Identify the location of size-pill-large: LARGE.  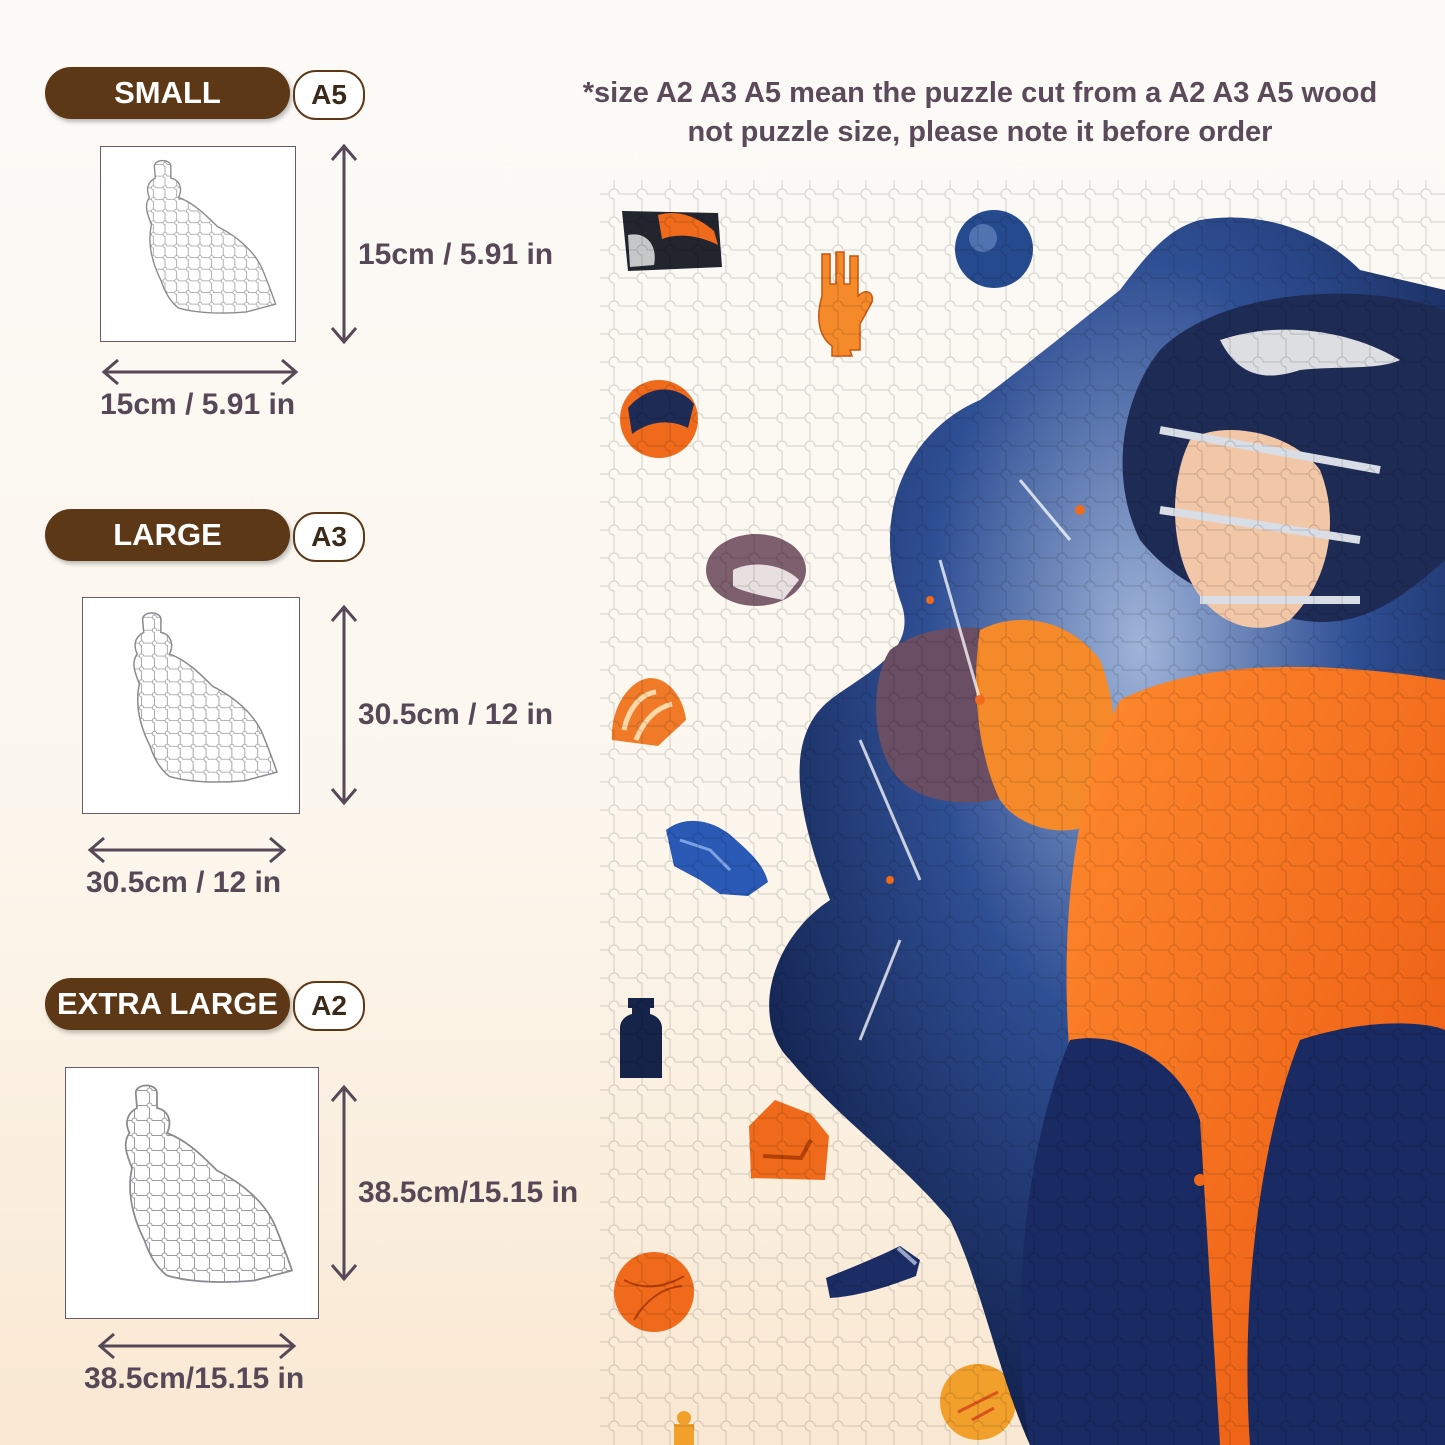
(167, 535).